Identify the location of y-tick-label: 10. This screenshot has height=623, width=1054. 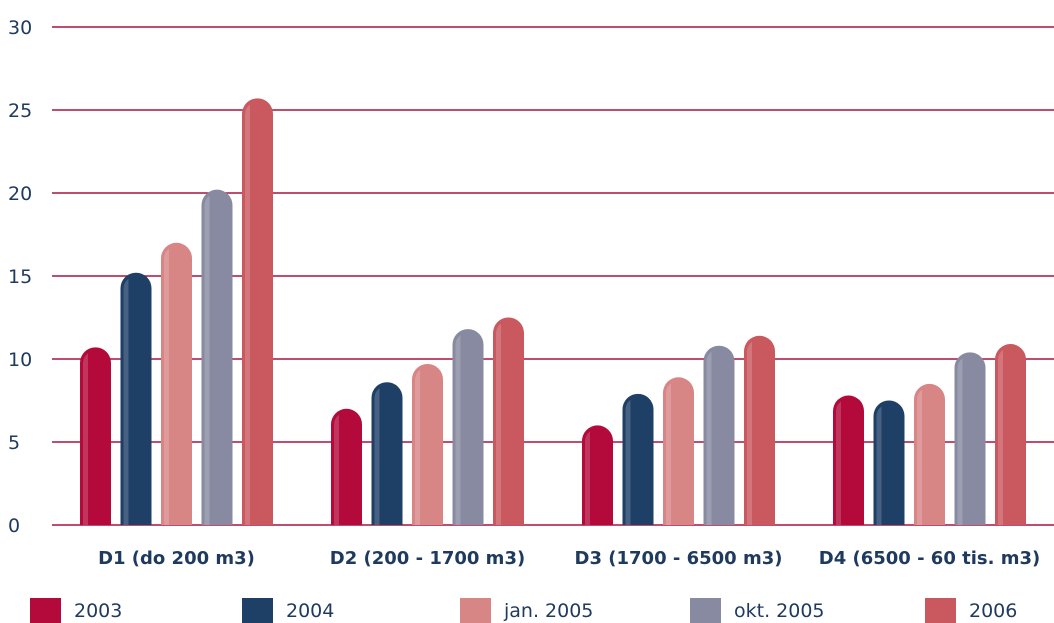
(20, 360).